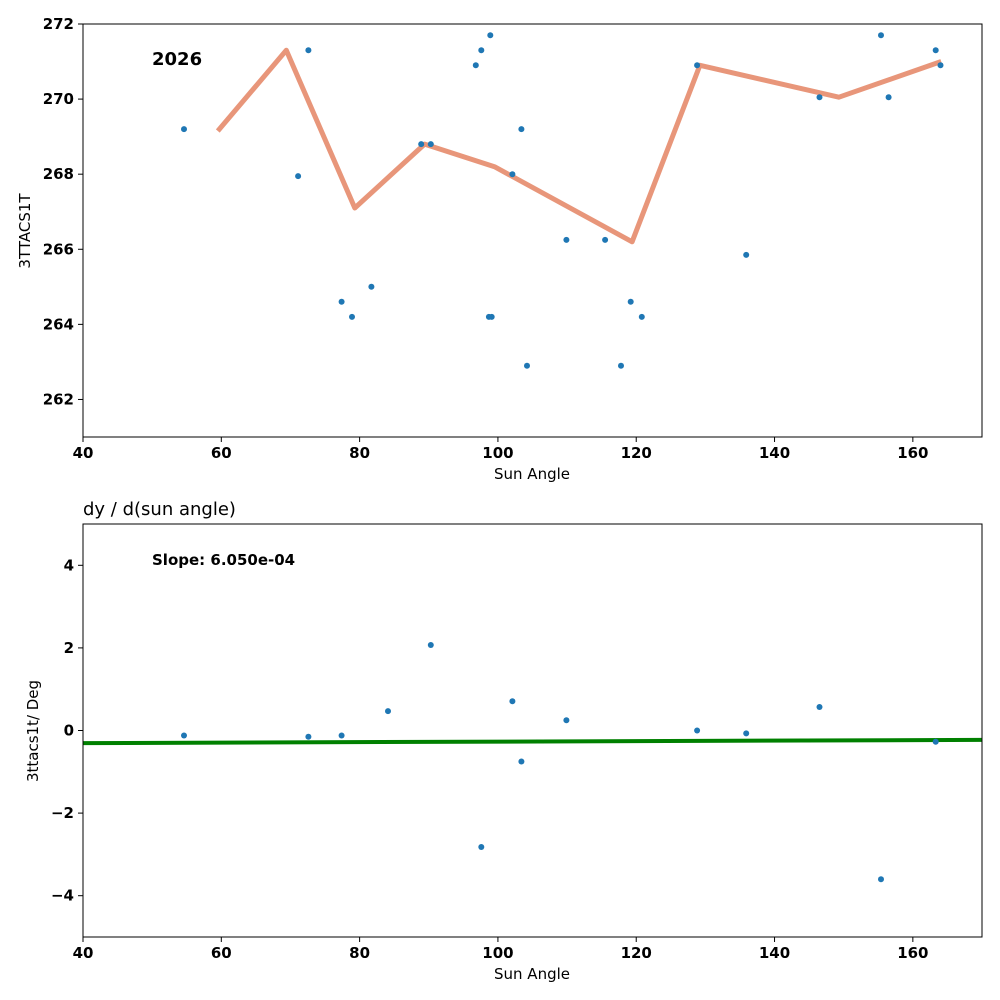  What do you see at coordinates (58, 249) in the screenshot?
I see `top-y-tick-label: 266` at bounding box center [58, 249].